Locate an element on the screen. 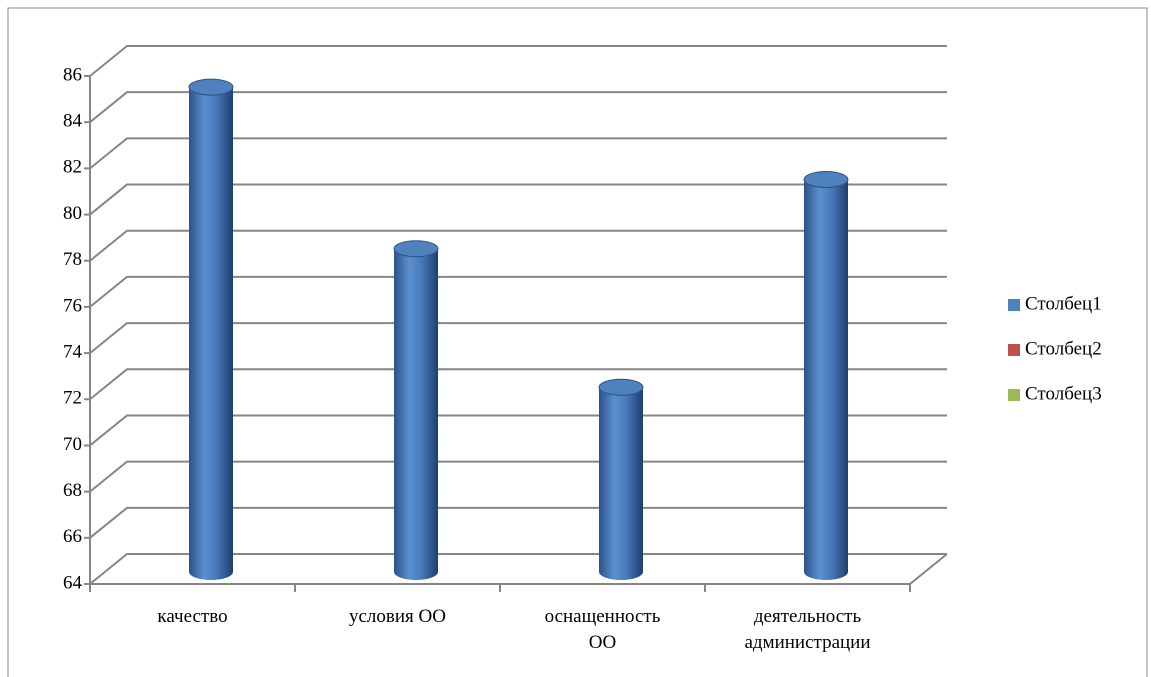 The width and height of the screenshot is (1151, 677). legend-label: Столбец3 is located at coordinates (1063, 393).